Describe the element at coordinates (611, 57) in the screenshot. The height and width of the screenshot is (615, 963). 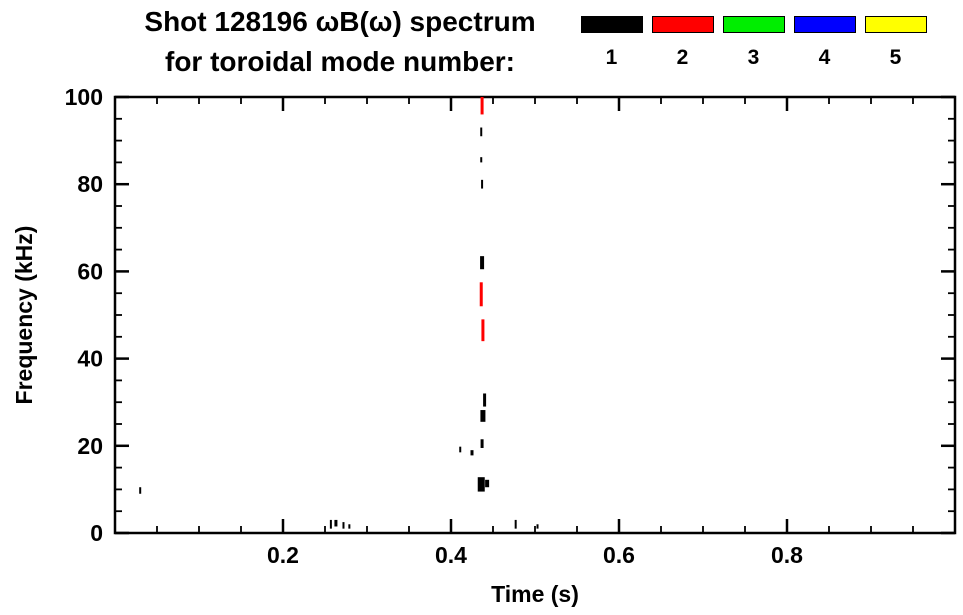
I see `legend-label-mode-1: 1` at that location.